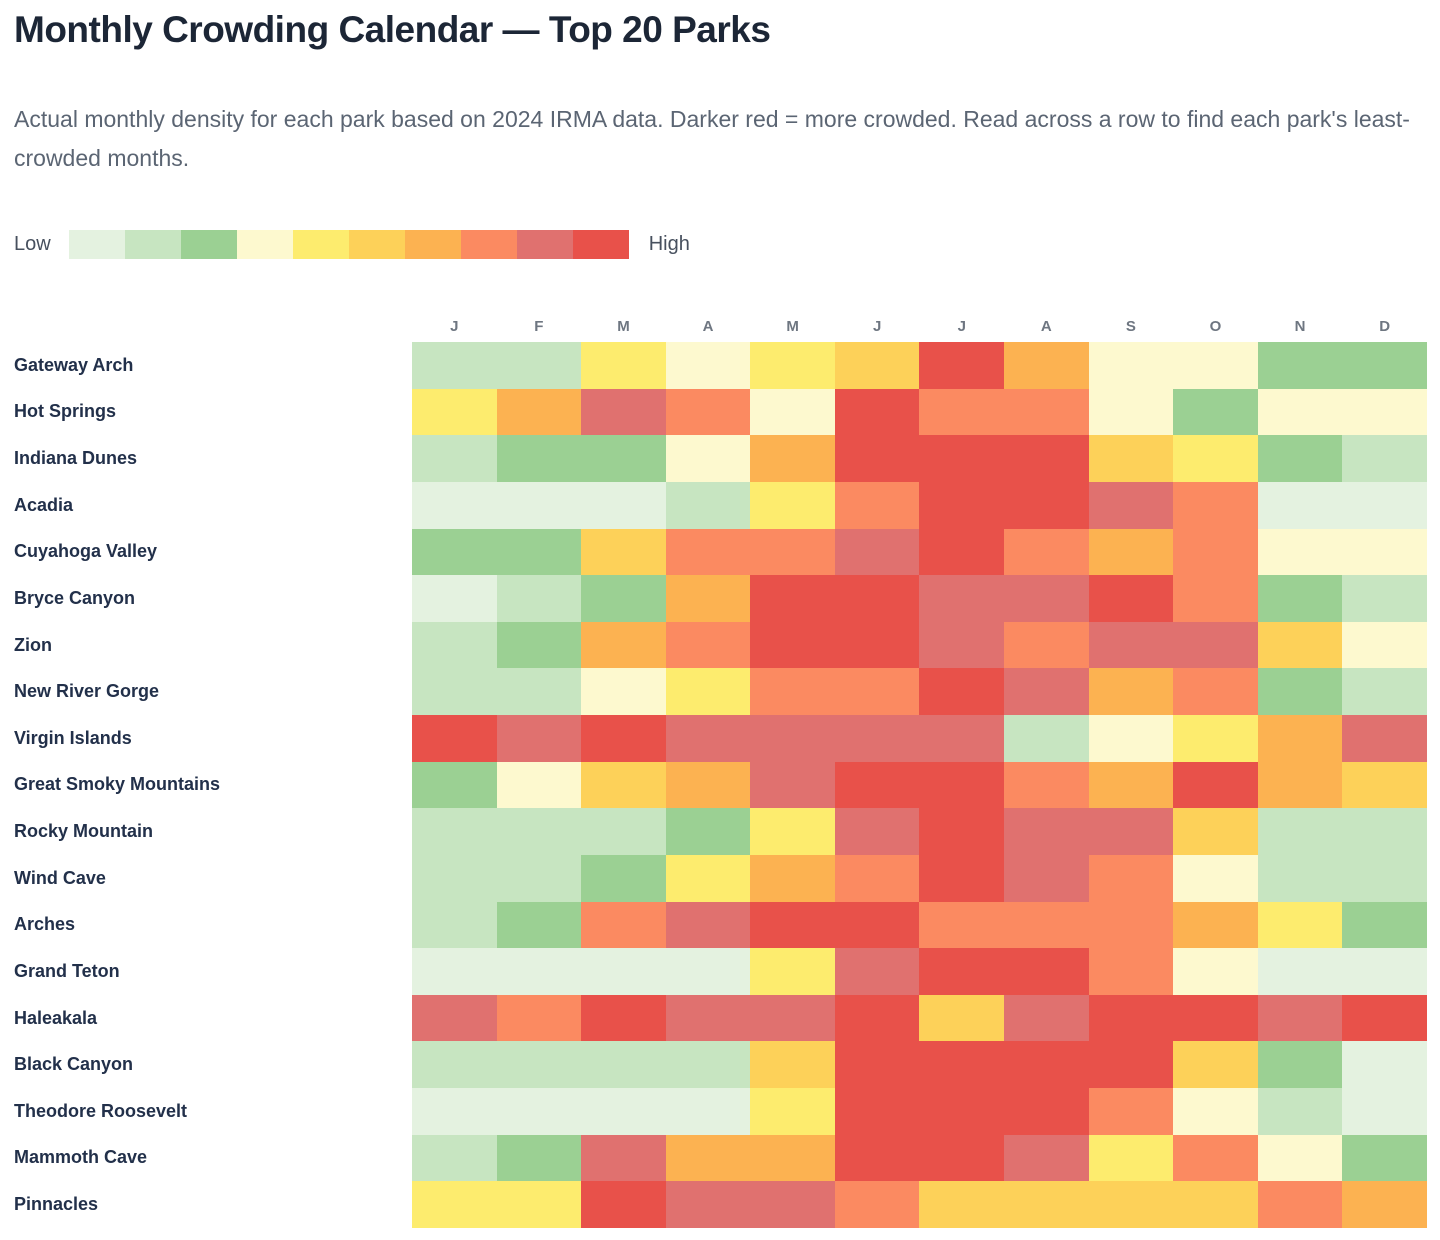  I want to click on park-row-label: Theodore Roosevelt, so click(101, 1110).